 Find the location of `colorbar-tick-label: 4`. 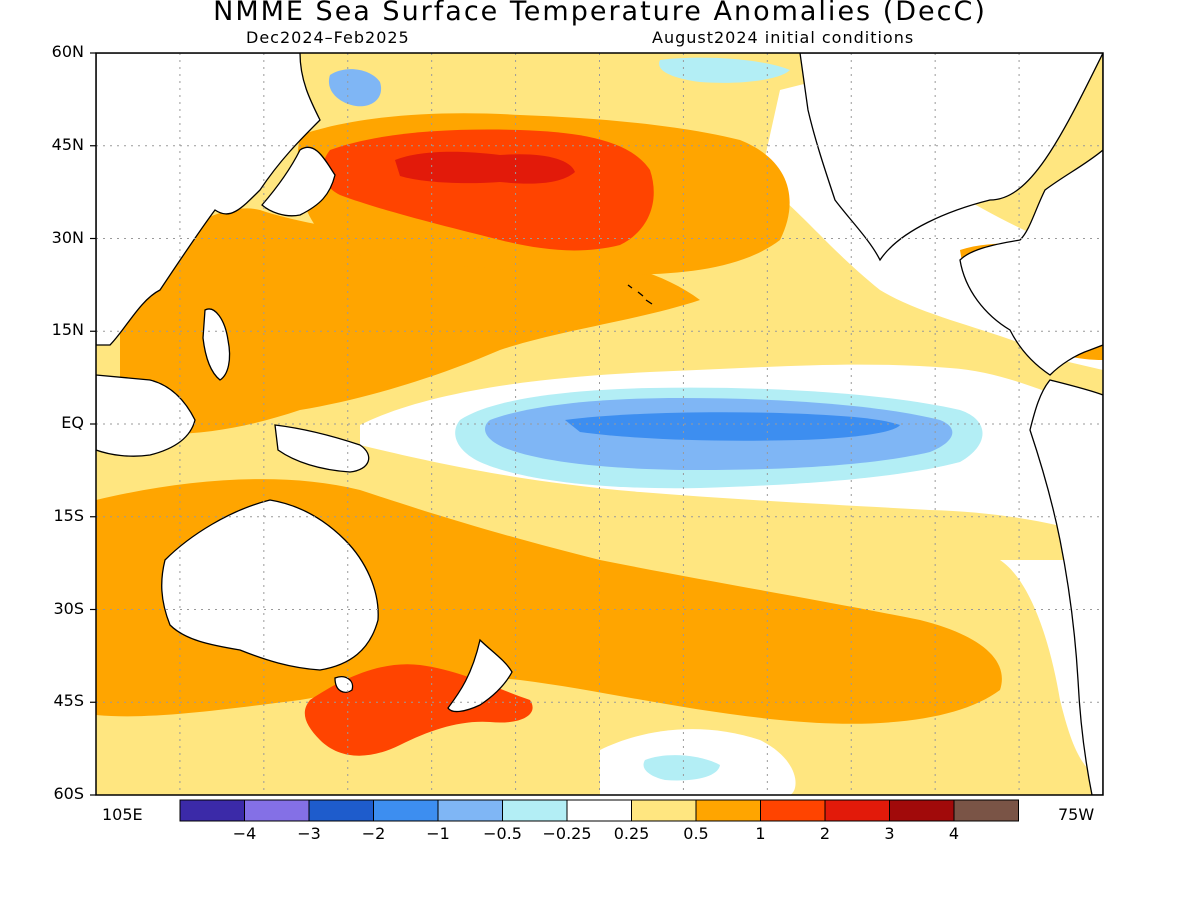

colorbar-tick-label: 4 is located at coordinates (954, 833).